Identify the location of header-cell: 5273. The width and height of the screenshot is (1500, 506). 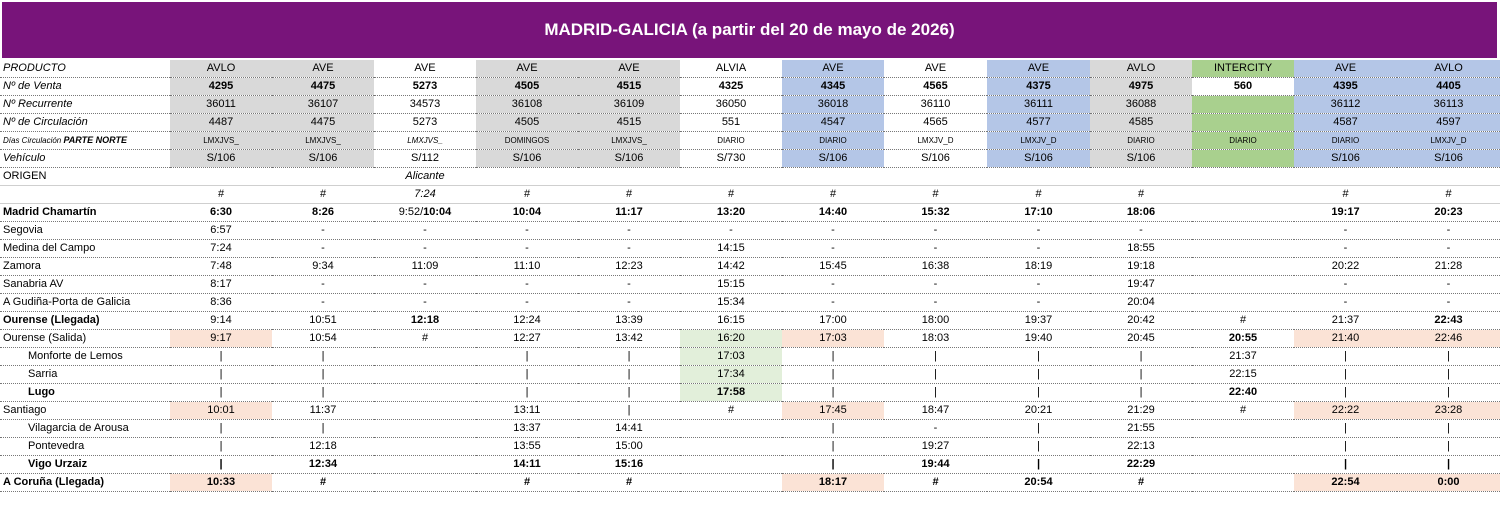
(425, 86).